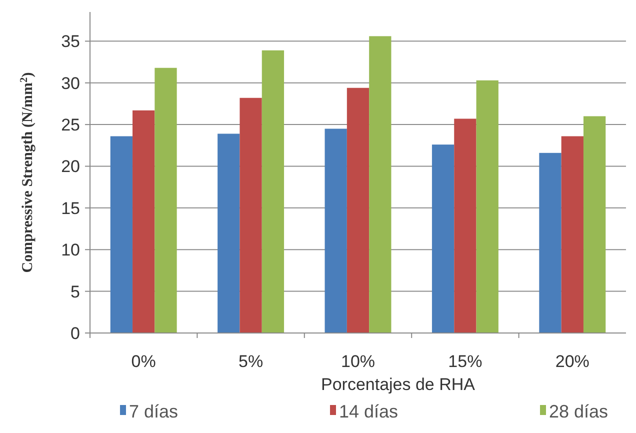  Describe the element at coordinates (398, 384) in the screenshot. I see `x-axis-title: Porcentajes de RHA` at that location.